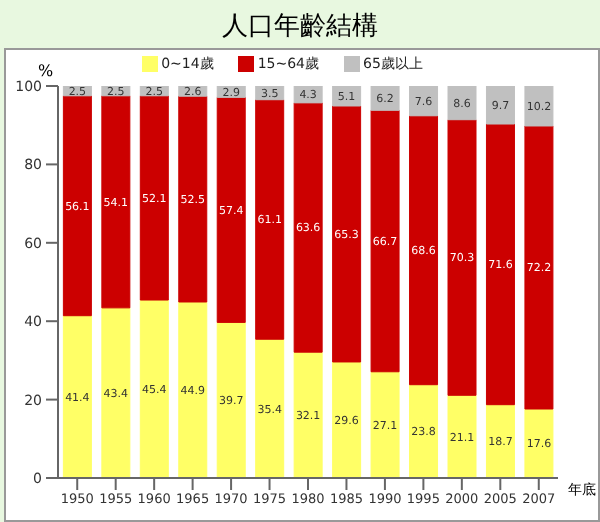  I want to click on y-axis-title: %, so click(46, 71).